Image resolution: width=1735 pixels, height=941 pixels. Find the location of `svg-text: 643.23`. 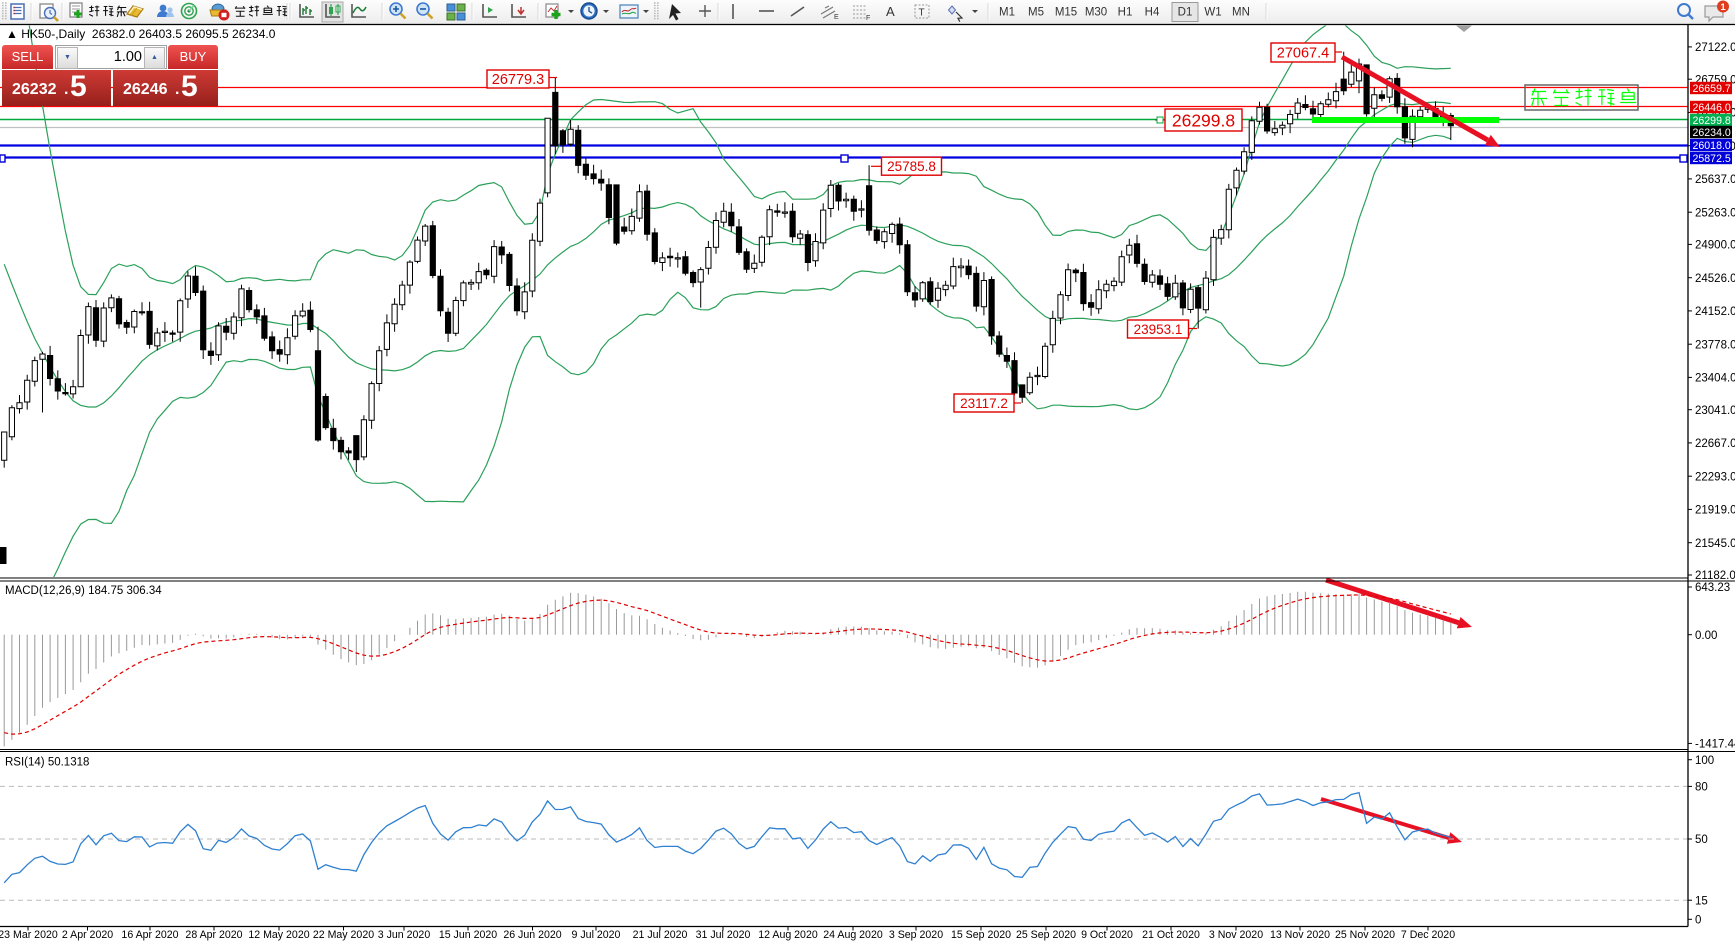

svg-text: 643.23 is located at coordinates (1712, 588).